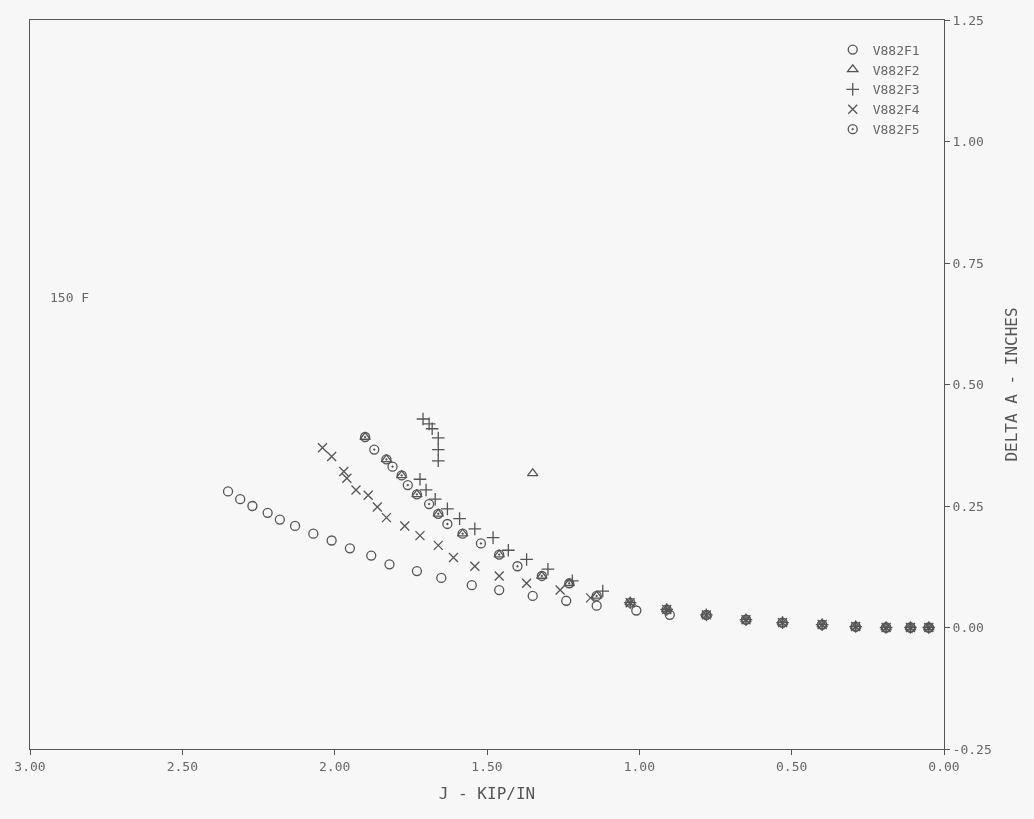 This screenshot has height=819, width=1034. What do you see at coordinates (968, 142) in the screenshot?
I see `y-tick-label: 1.00` at bounding box center [968, 142].